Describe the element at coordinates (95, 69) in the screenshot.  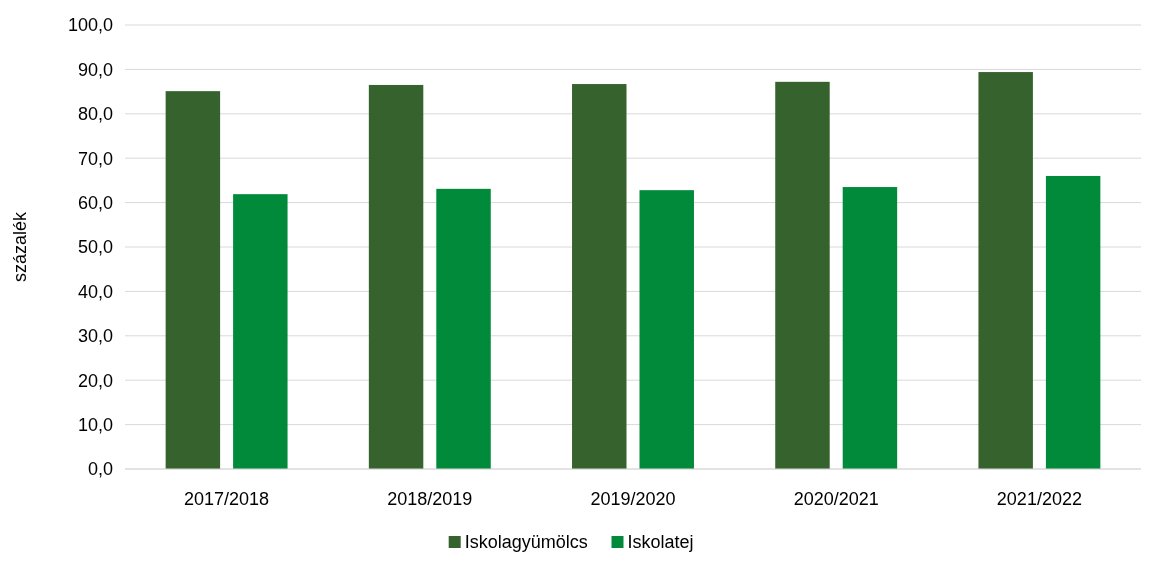
I see `y-tick-label: 90,0` at that location.